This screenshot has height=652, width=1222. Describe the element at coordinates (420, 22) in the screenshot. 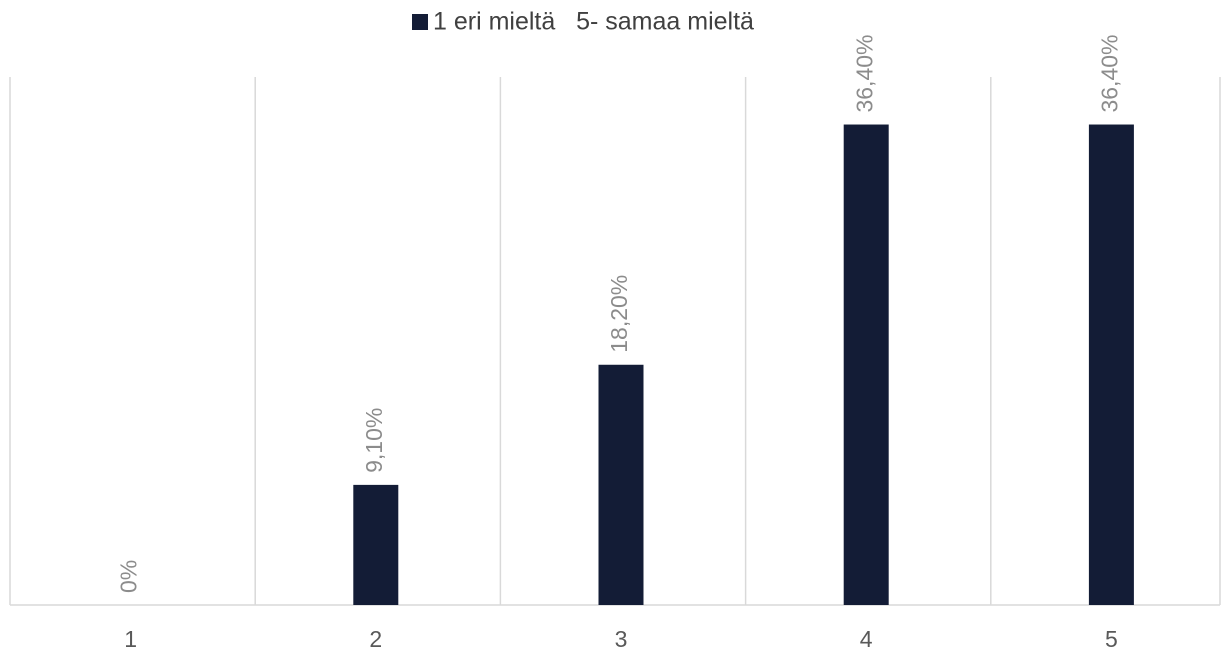

I see `legend-swatch` at that location.